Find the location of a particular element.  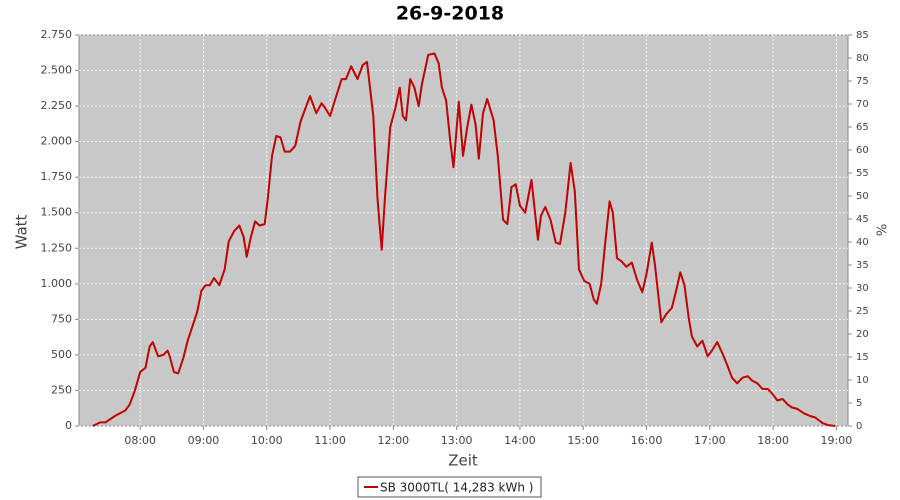

y2-tick-label: 15 is located at coordinates (862, 357).